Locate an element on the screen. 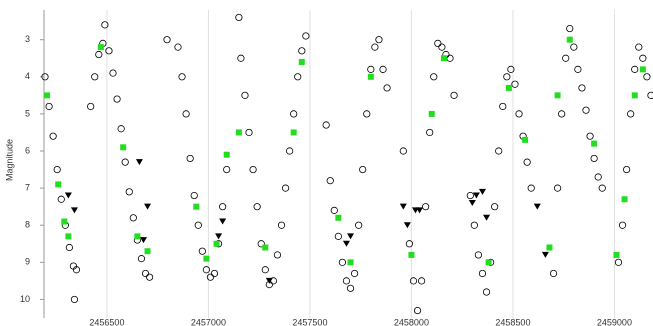 The height and width of the screenshot is (326, 653). x-tick-label: 2457000 is located at coordinates (208, 321).